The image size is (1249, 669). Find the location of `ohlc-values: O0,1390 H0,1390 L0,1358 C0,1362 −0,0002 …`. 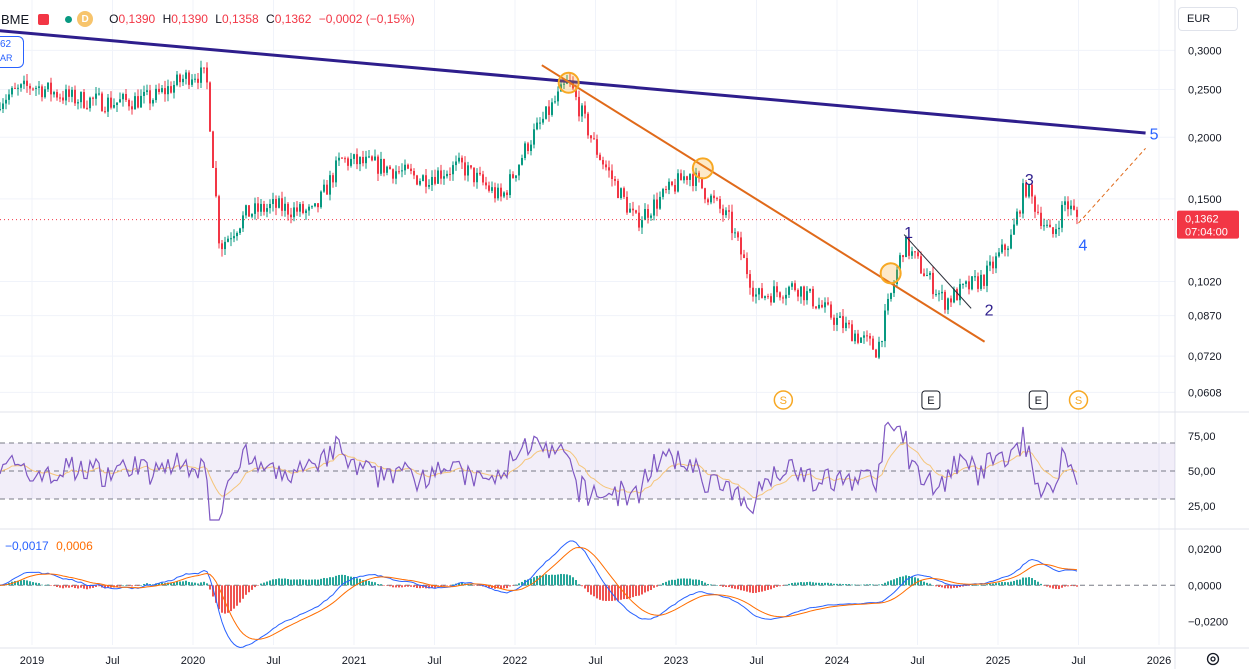

ohlc-values: O0,1390 H0,1390 L0,1358 C0,1362 −0,0002 … is located at coordinates (262, 19).